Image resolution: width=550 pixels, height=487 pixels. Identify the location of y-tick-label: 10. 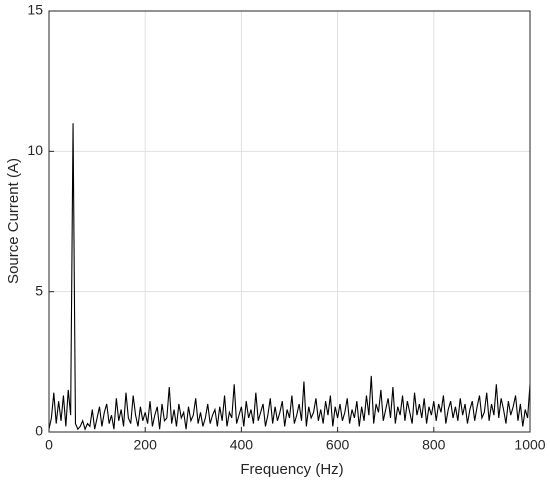
(35, 150).